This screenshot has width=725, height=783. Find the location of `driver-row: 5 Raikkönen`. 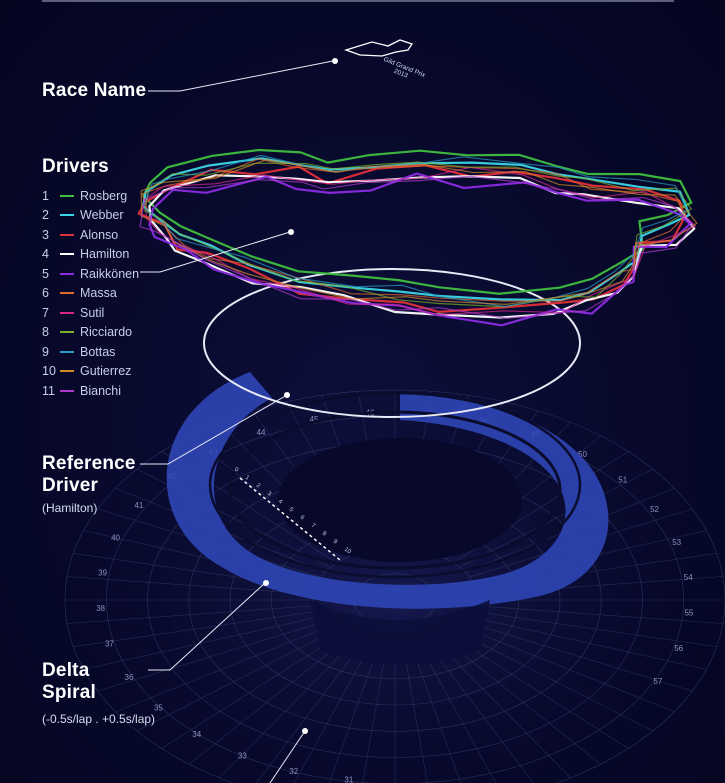

driver-row: 5 Raikkönen is located at coordinates (90, 274).